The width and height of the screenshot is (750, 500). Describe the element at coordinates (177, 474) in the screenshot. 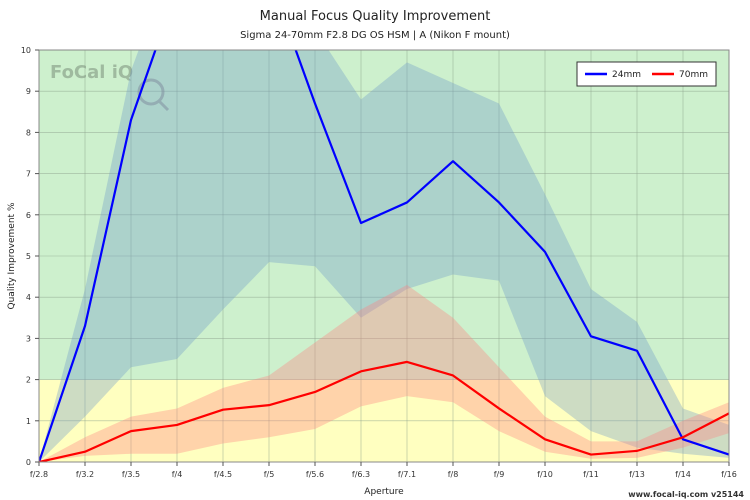

I see `x-tick-label: f/4` at that location.